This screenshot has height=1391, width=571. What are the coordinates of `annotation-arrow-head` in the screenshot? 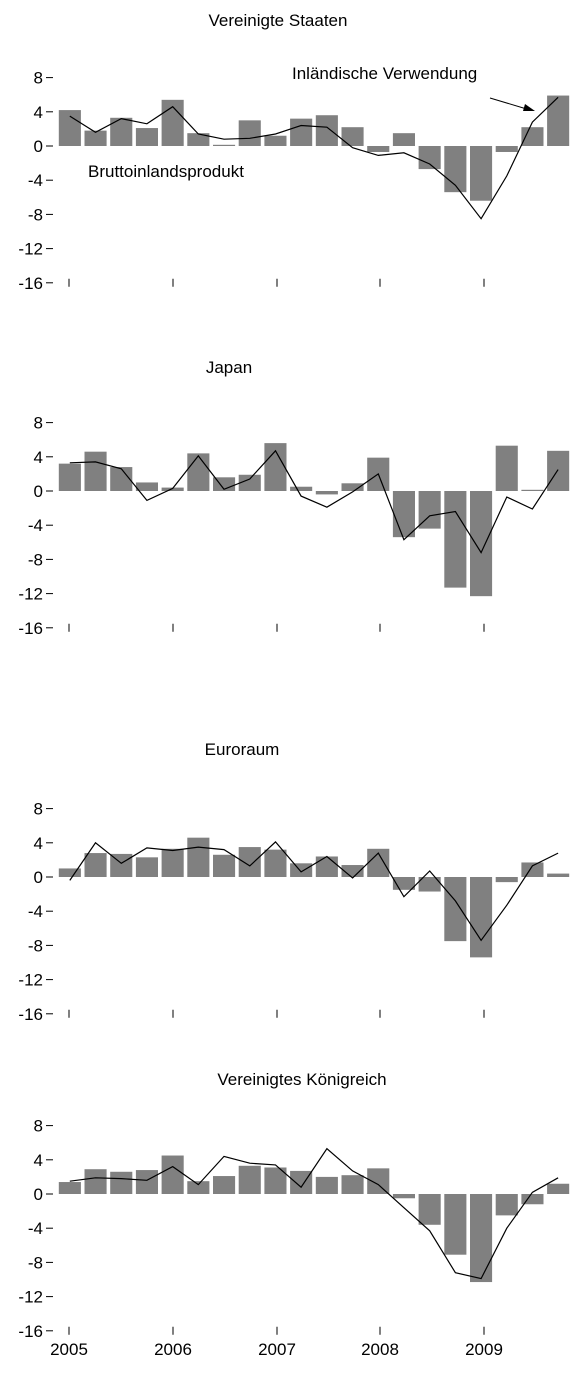 It's located at (529, 107).